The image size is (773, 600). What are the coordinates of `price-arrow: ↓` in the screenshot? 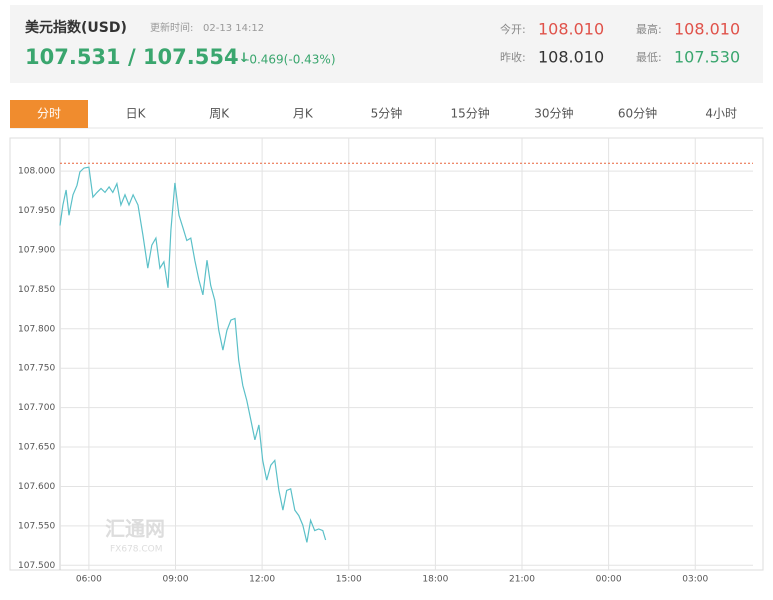 It's located at (244, 58).